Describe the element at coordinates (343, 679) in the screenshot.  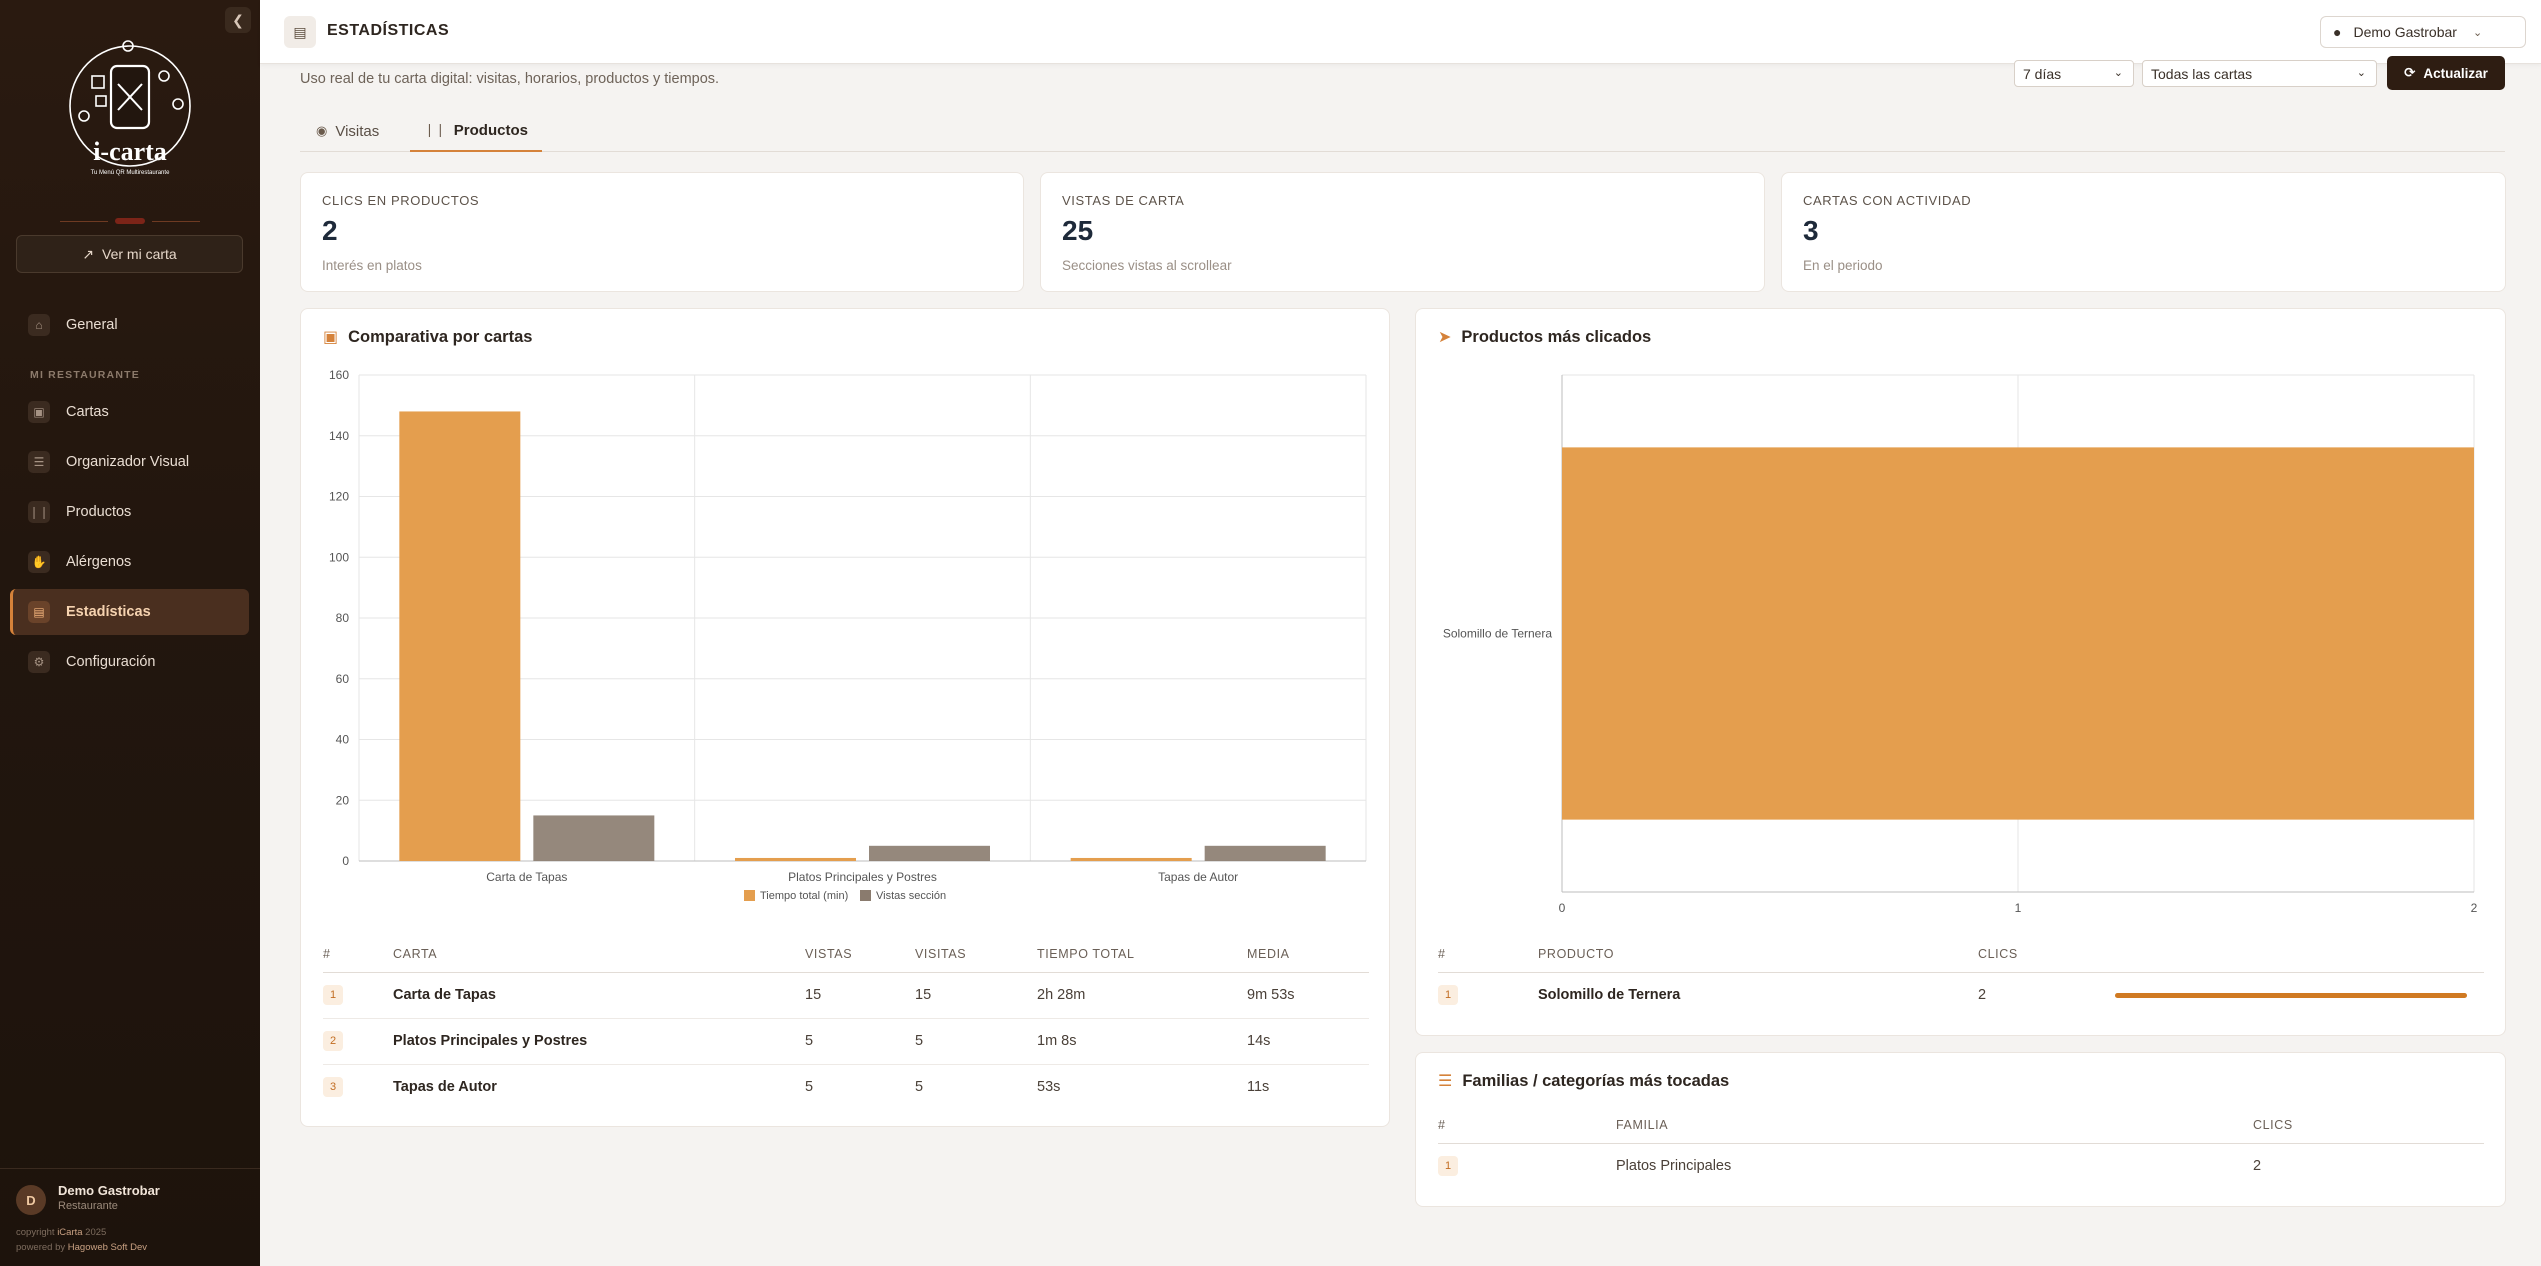
I see `y-tick-label: 60` at that location.